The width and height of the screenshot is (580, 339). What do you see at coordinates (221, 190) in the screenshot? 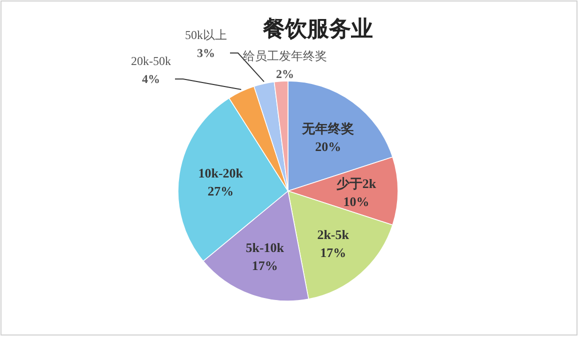
I see `data-label: 27%` at bounding box center [221, 190].